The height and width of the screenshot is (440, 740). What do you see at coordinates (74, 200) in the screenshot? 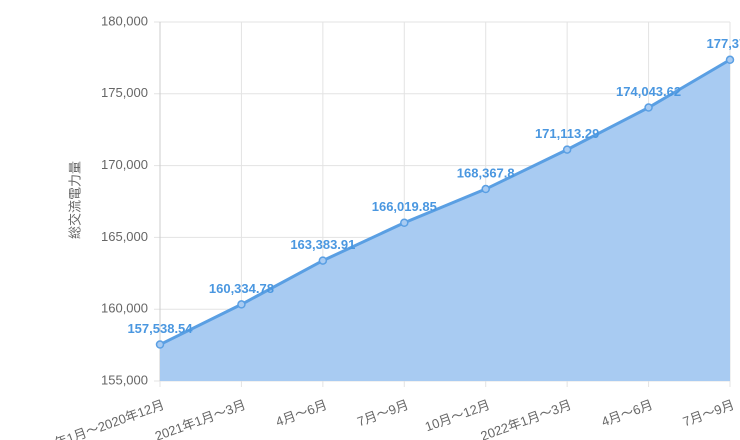
I see `y-axis-label: 総交流電力量` at bounding box center [74, 200].